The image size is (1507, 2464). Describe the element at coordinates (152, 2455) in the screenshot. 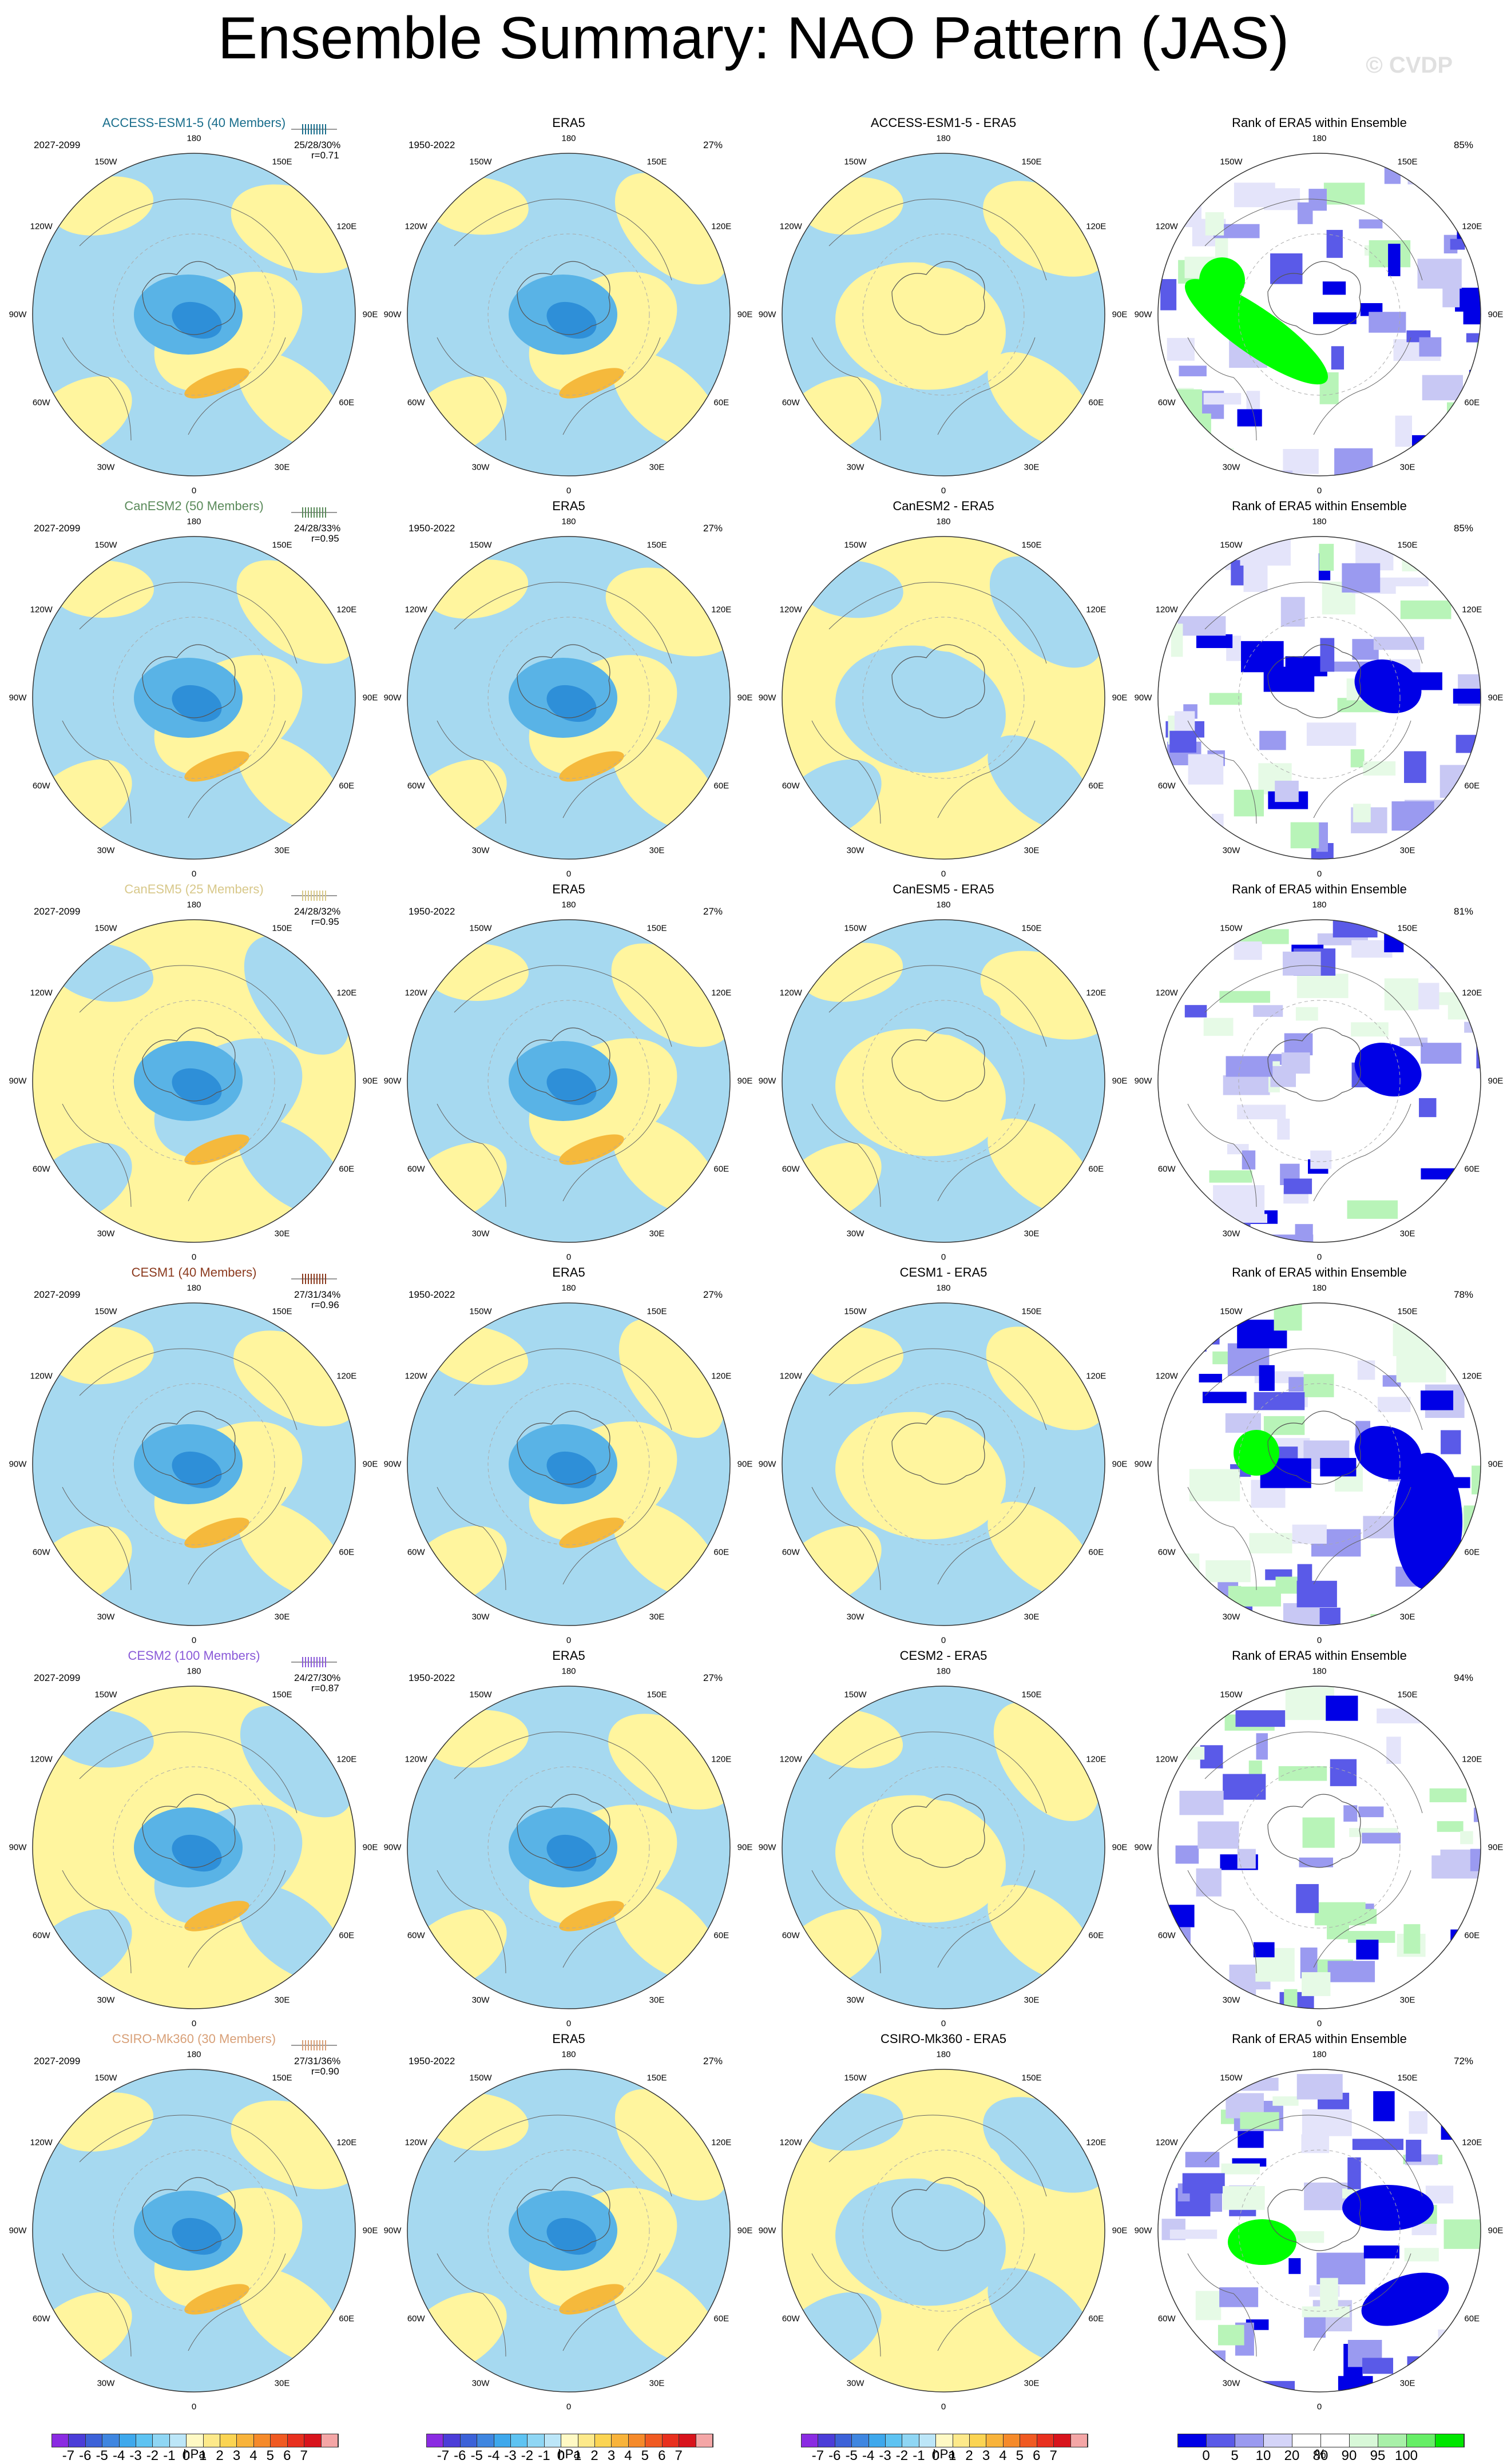

I see `colorbar-tick-label: -2` at that location.